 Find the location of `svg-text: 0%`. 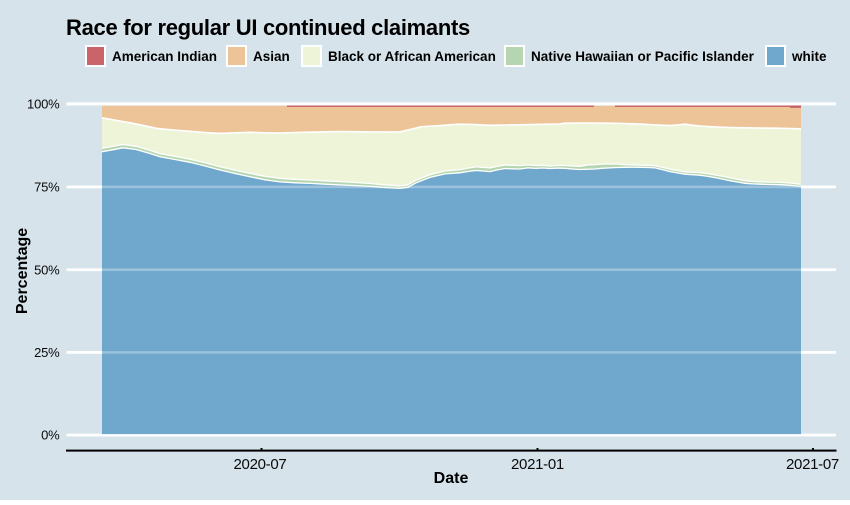

svg-text: 0% is located at coordinates (50, 435).